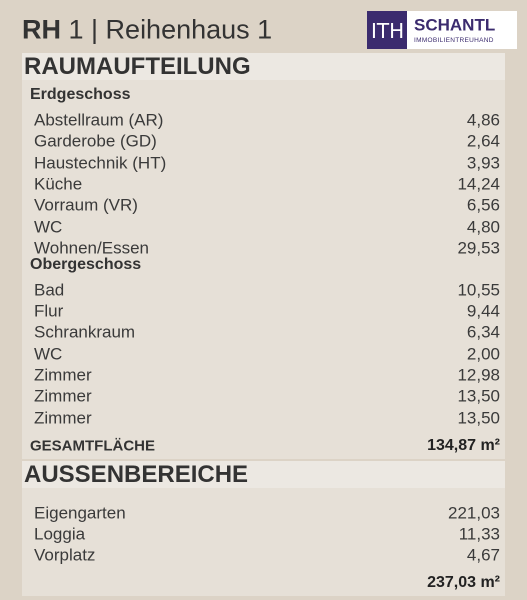  What do you see at coordinates (80, 513) in the screenshot?
I see `room-name: Eigengarten` at bounding box center [80, 513].